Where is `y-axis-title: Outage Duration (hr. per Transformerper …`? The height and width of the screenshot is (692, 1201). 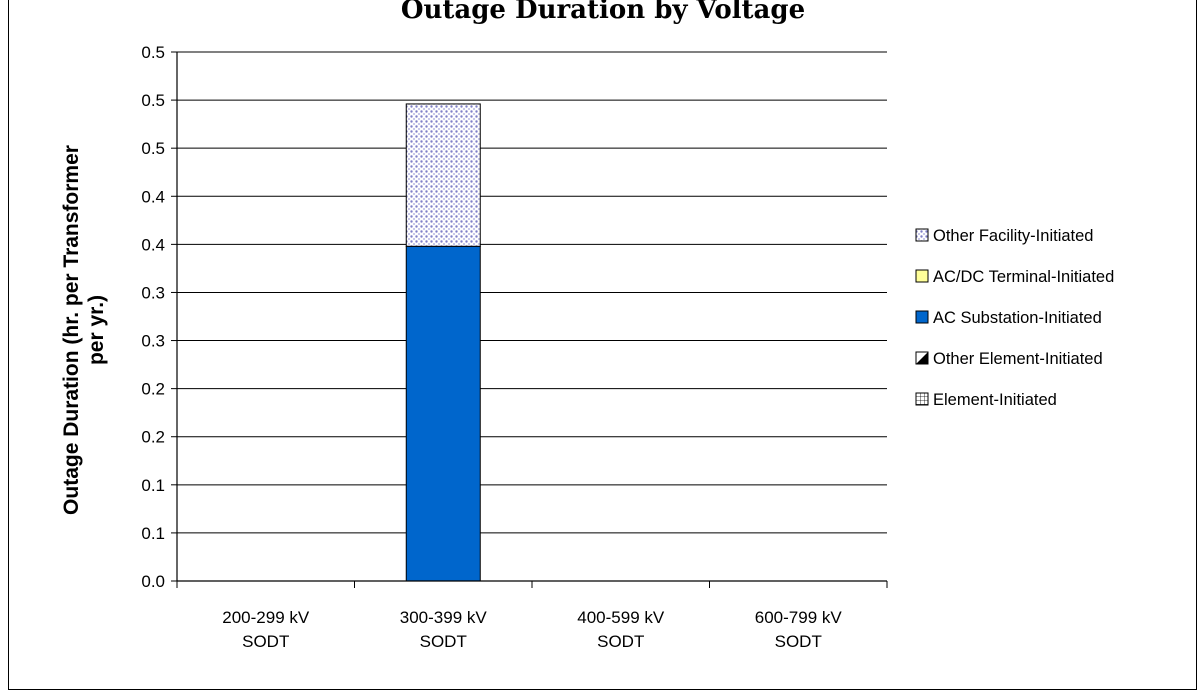
y-axis-title: Outage Duration (hr. per Transformerper … is located at coordinates (84, 330).